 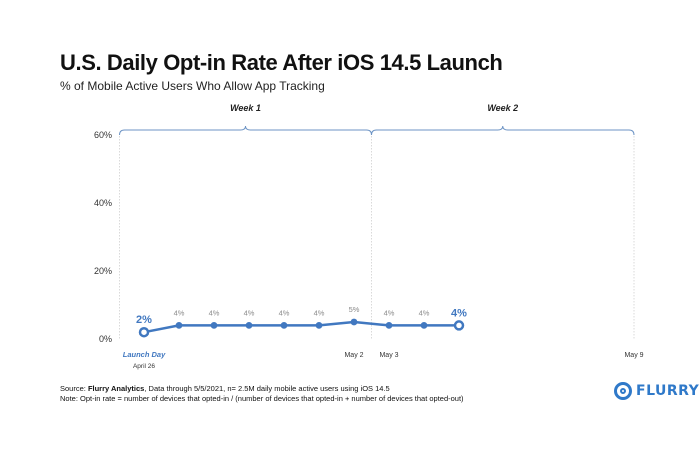 What do you see at coordinates (353, 355) in the screenshot?
I see `x-annotation: May 2` at bounding box center [353, 355].